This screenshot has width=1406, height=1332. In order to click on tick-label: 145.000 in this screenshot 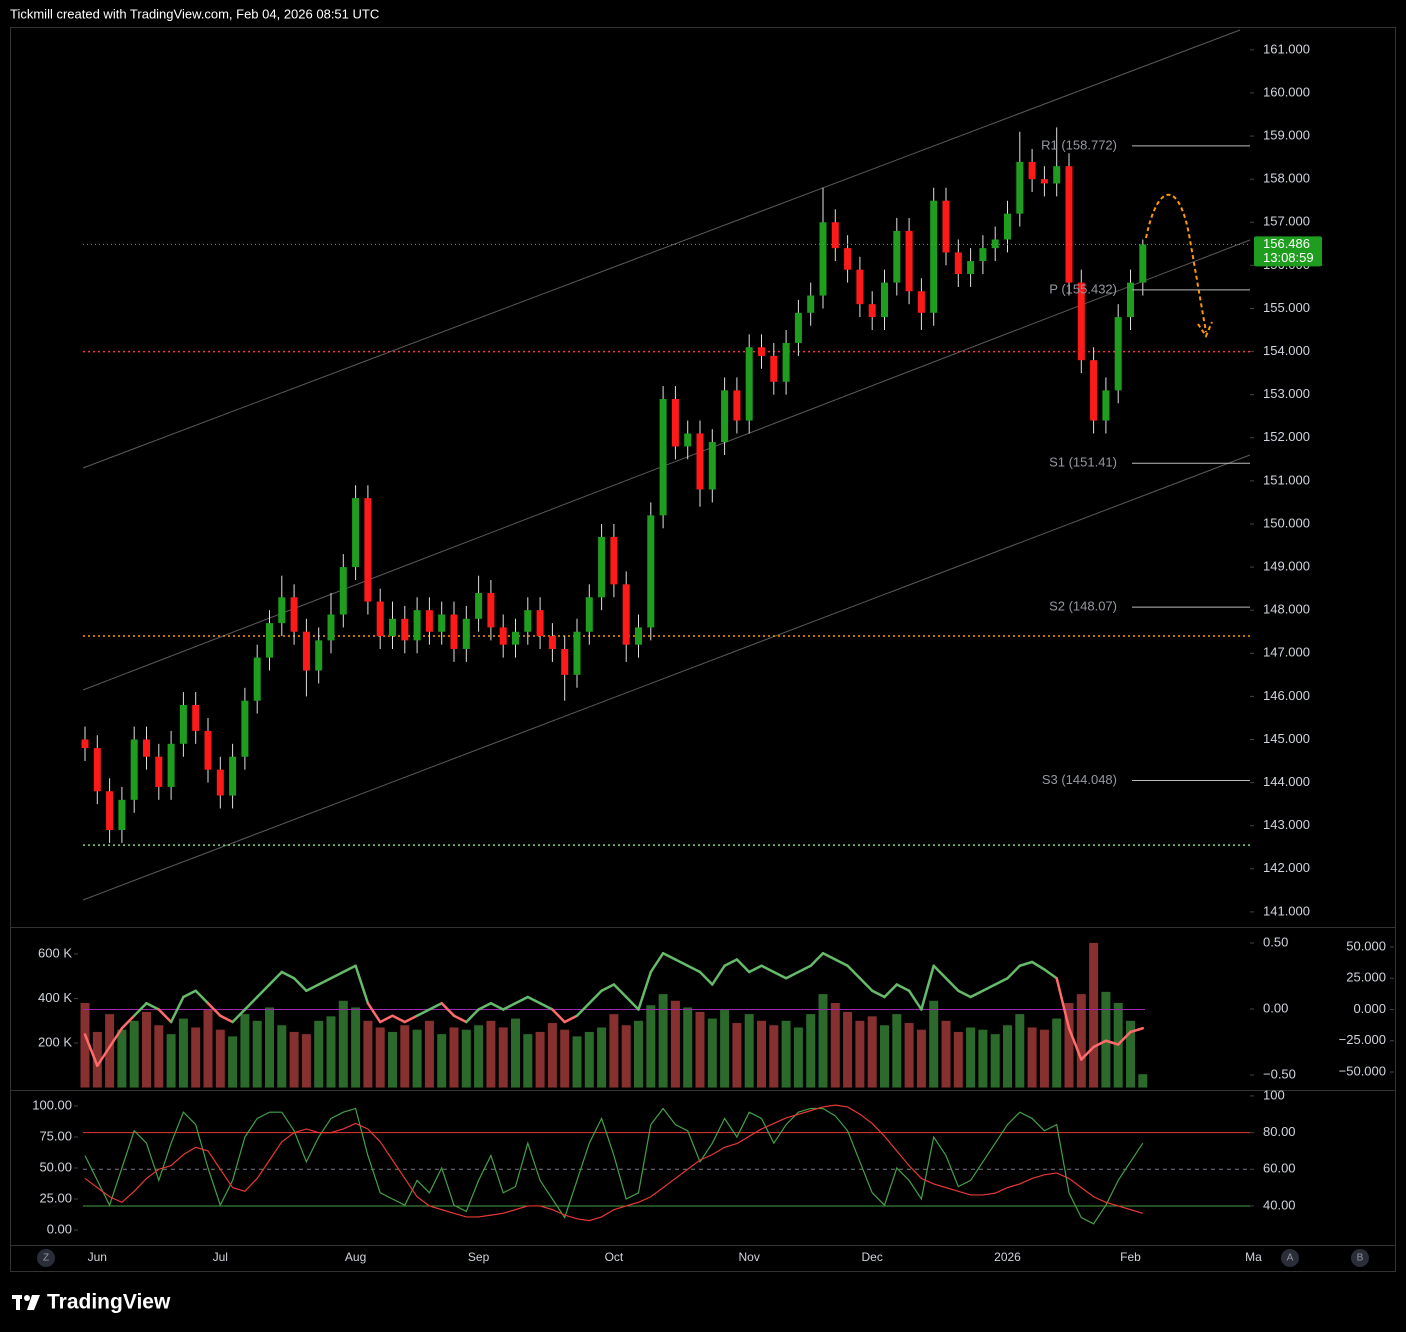, I will do `click(1286, 738)`.